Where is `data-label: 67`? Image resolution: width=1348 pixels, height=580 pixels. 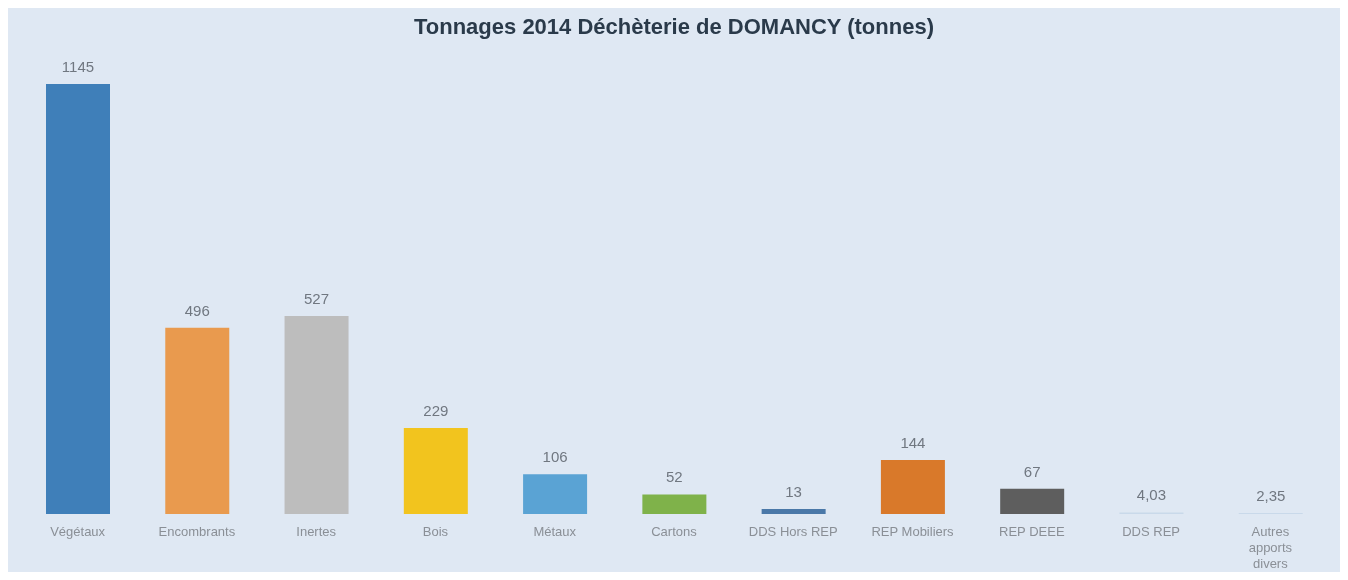
data-label: 67 is located at coordinates (1032, 471).